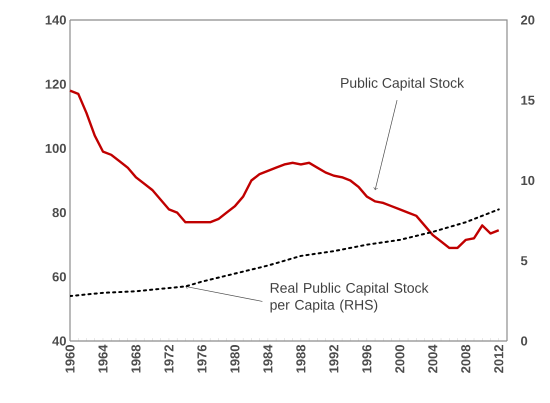  What do you see at coordinates (56, 20) in the screenshot?
I see `y-tick-label: 140` at bounding box center [56, 20].